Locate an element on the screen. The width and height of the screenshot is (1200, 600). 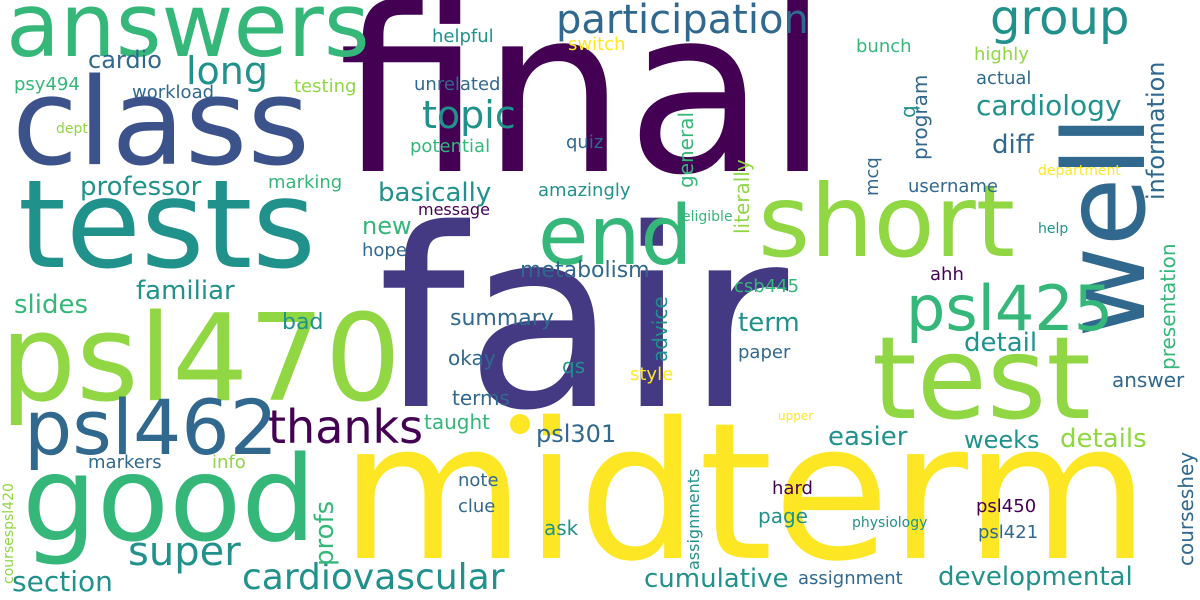
word-psl301: psl301 is located at coordinates (576, 434).